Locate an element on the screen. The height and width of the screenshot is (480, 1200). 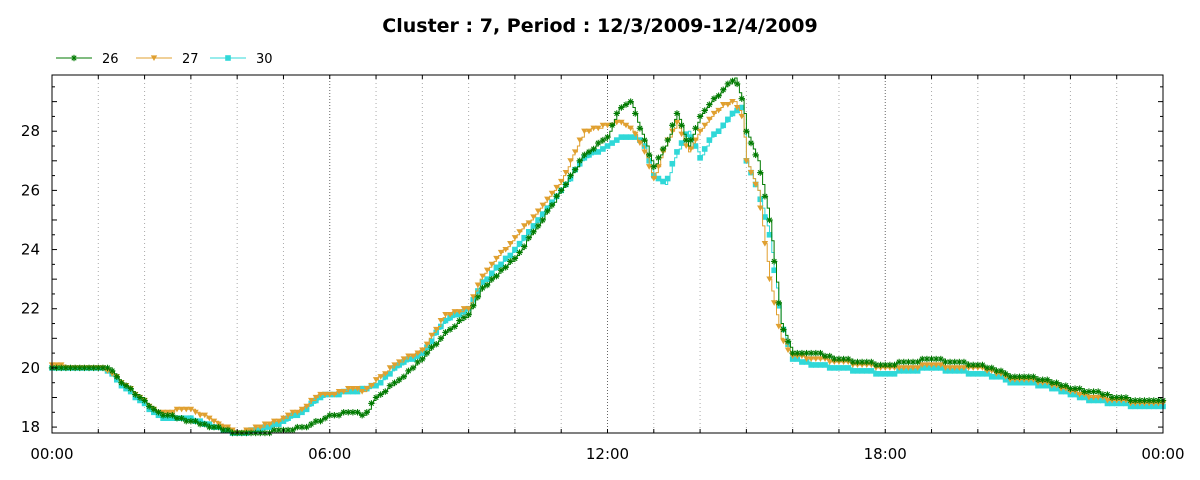
legend-item-30: 30 is located at coordinates (241, 59).